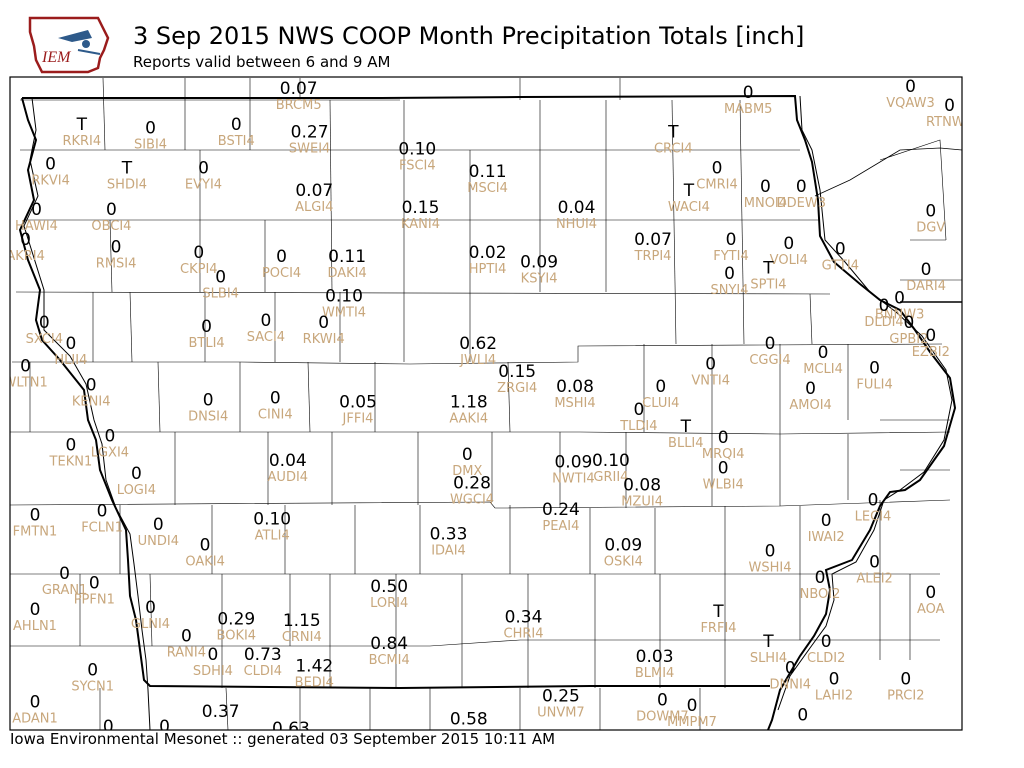 This screenshot has height=768, width=1024. What do you see at coordinates (102, 528) in the screenshot?
I see `station-id: FCLN1` at bounding box center [102, 528].